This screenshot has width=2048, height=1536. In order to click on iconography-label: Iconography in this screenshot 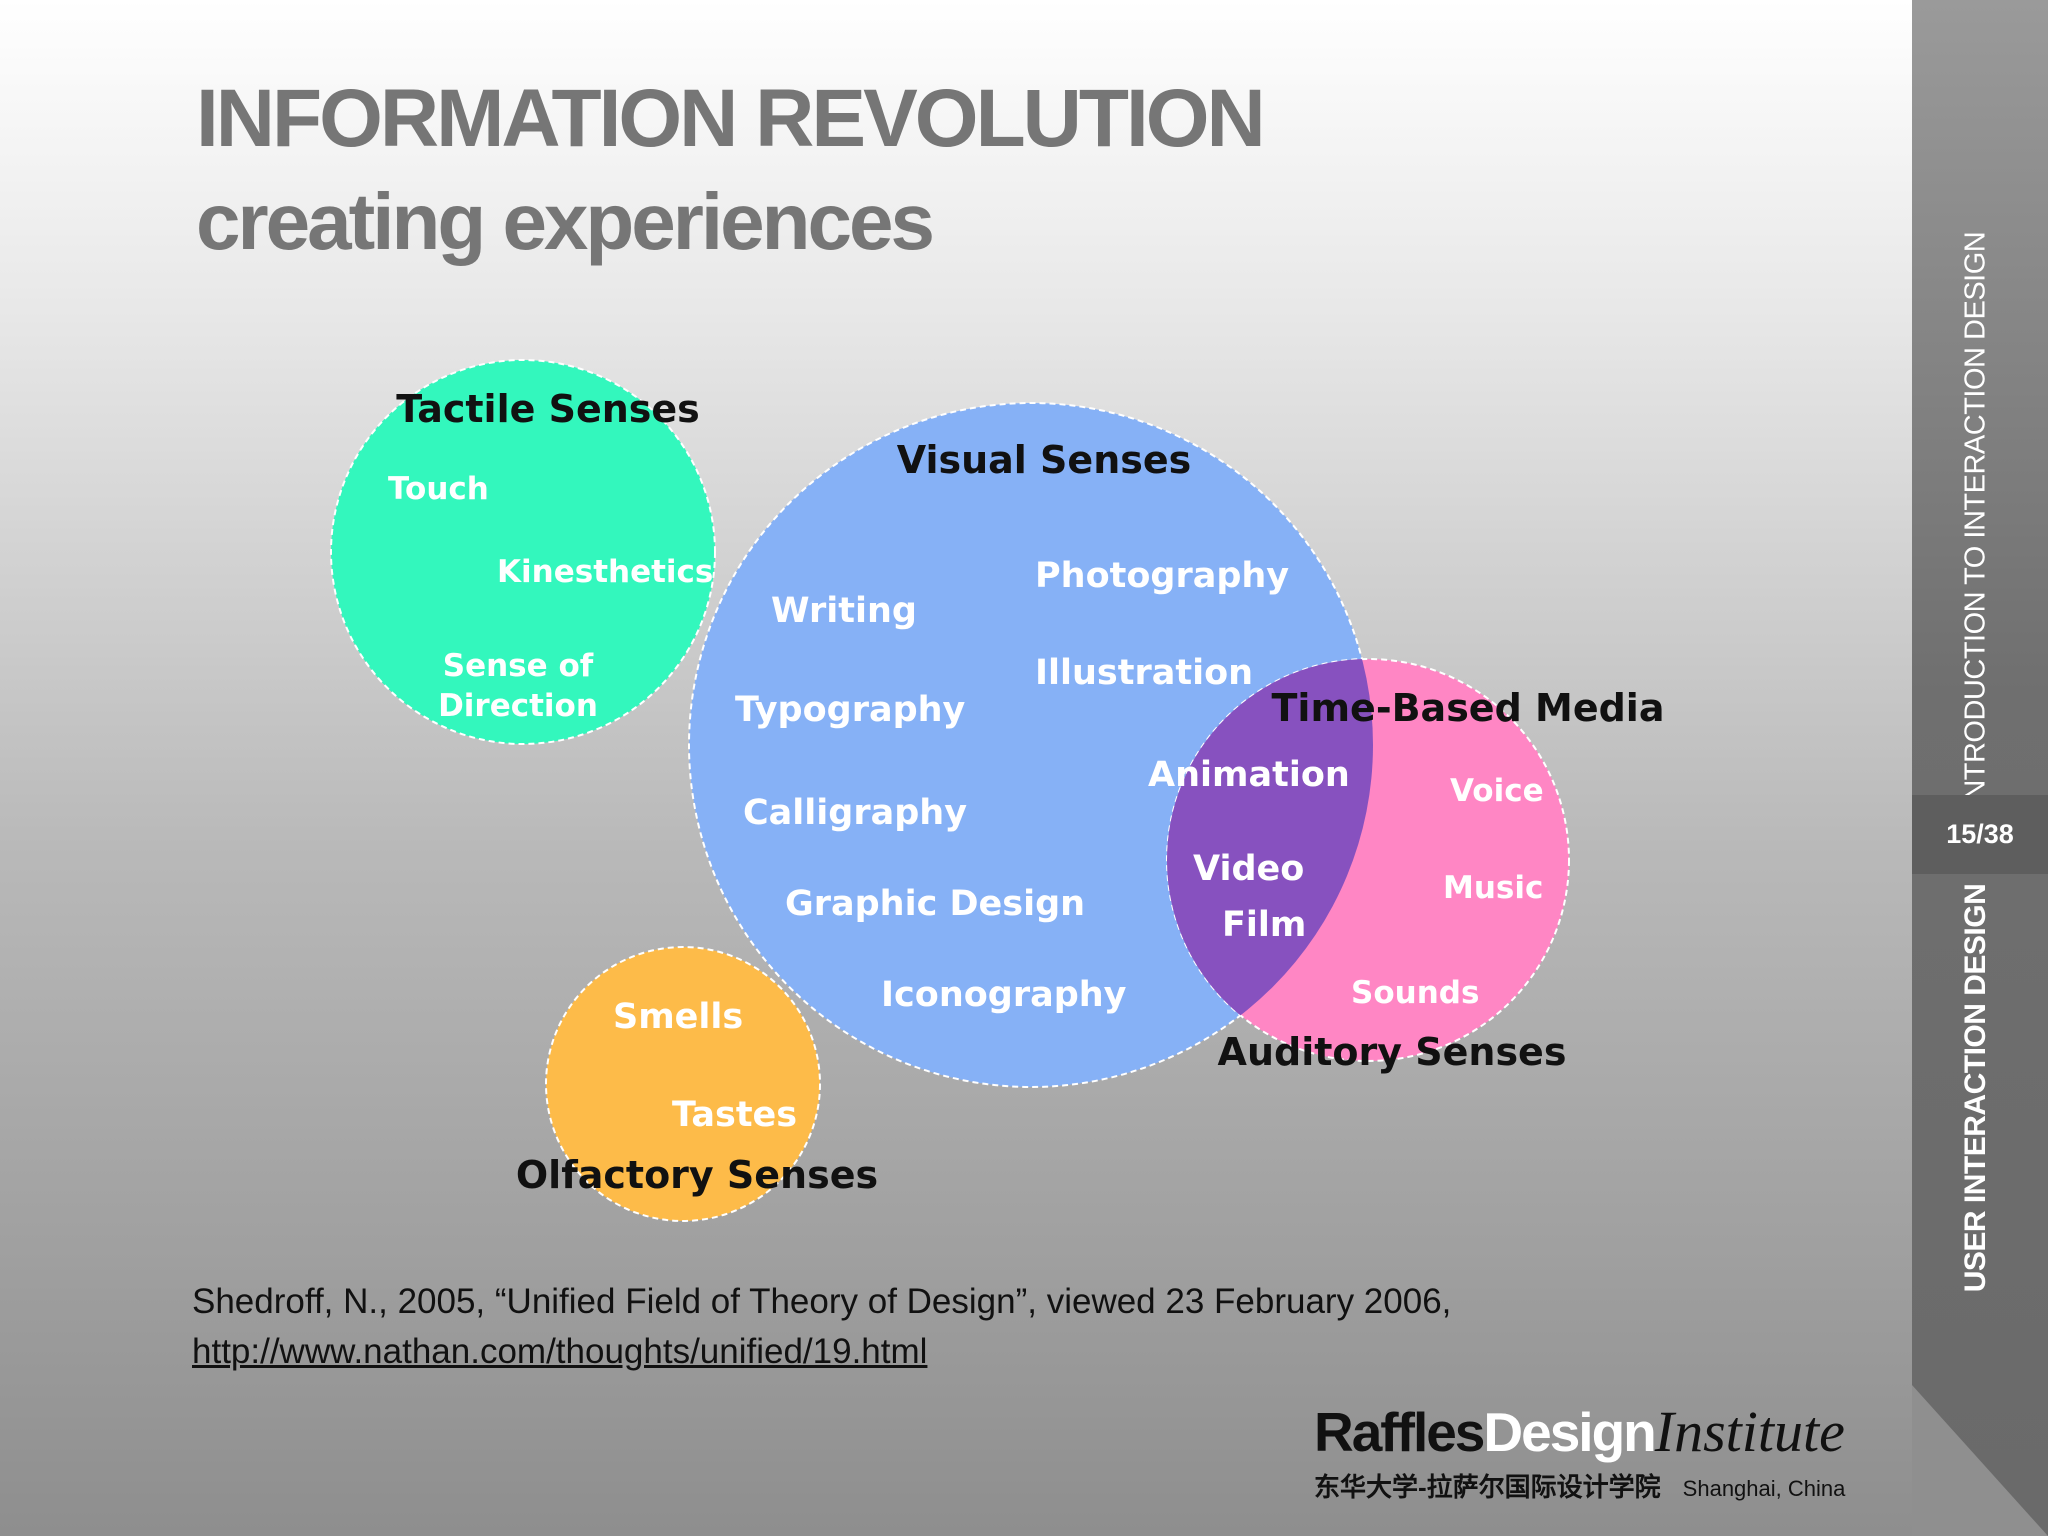, I will do `click(1004, 995)`.